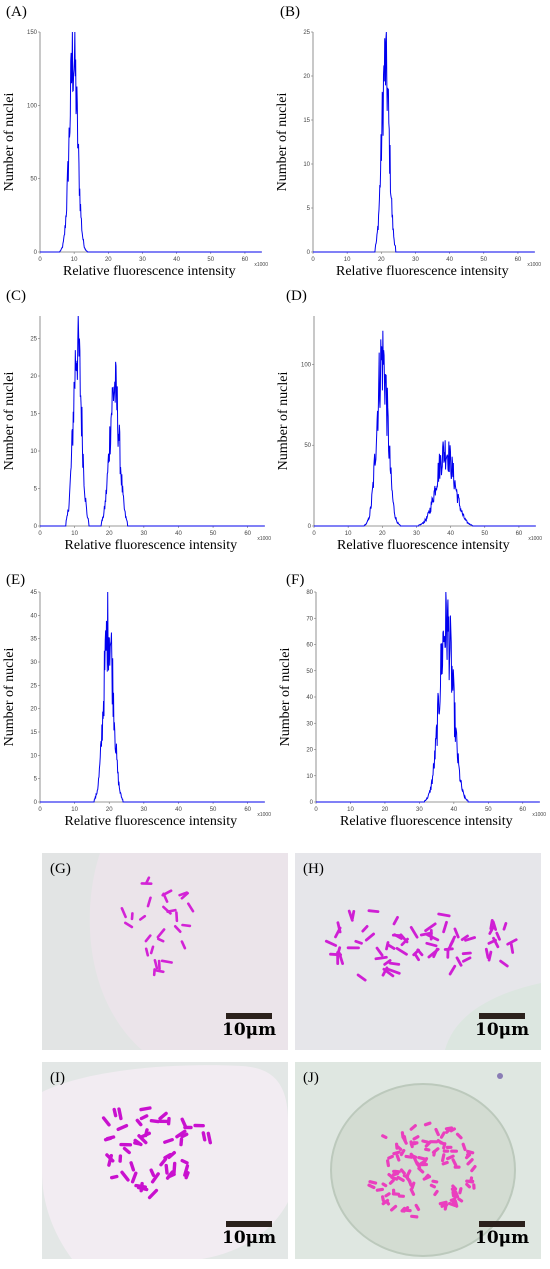  What do you see at coordinates (213, 810) in the screenshot?
I see `x-tick-label-e: 50` at bounding box center [213, 810].